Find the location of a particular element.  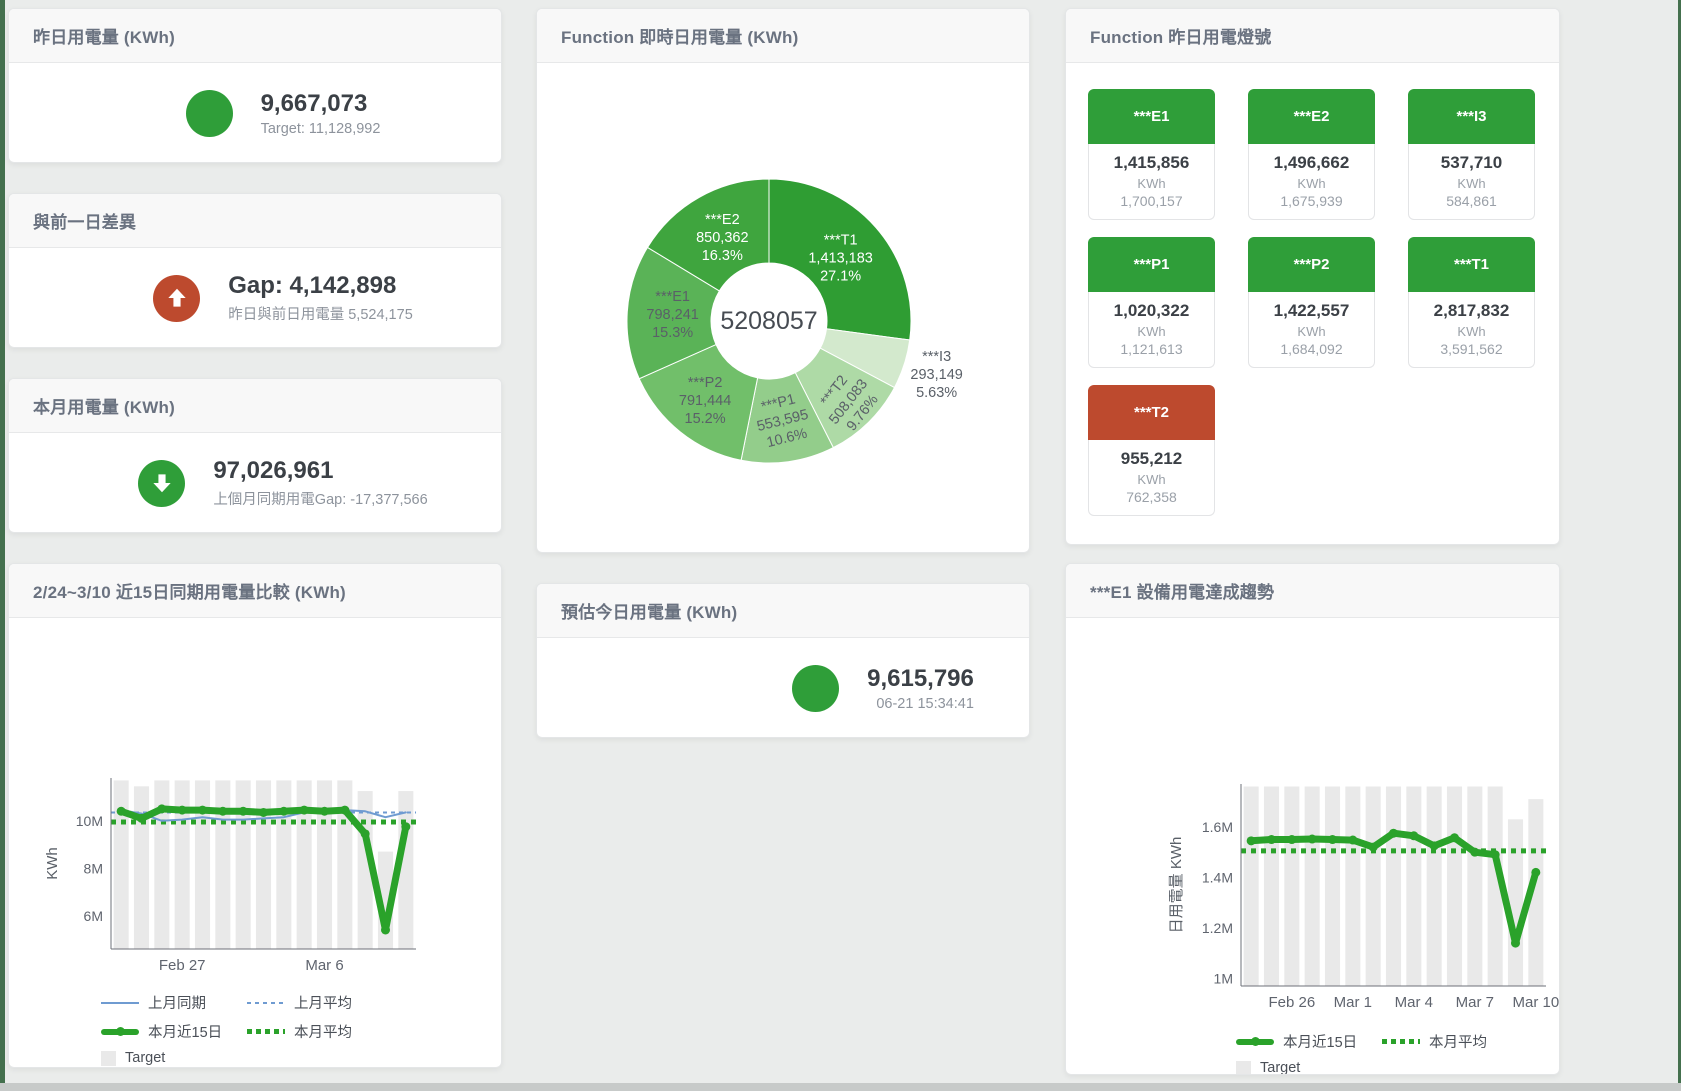

svg-text: 1.2M is located at coordinates (1217, 928).